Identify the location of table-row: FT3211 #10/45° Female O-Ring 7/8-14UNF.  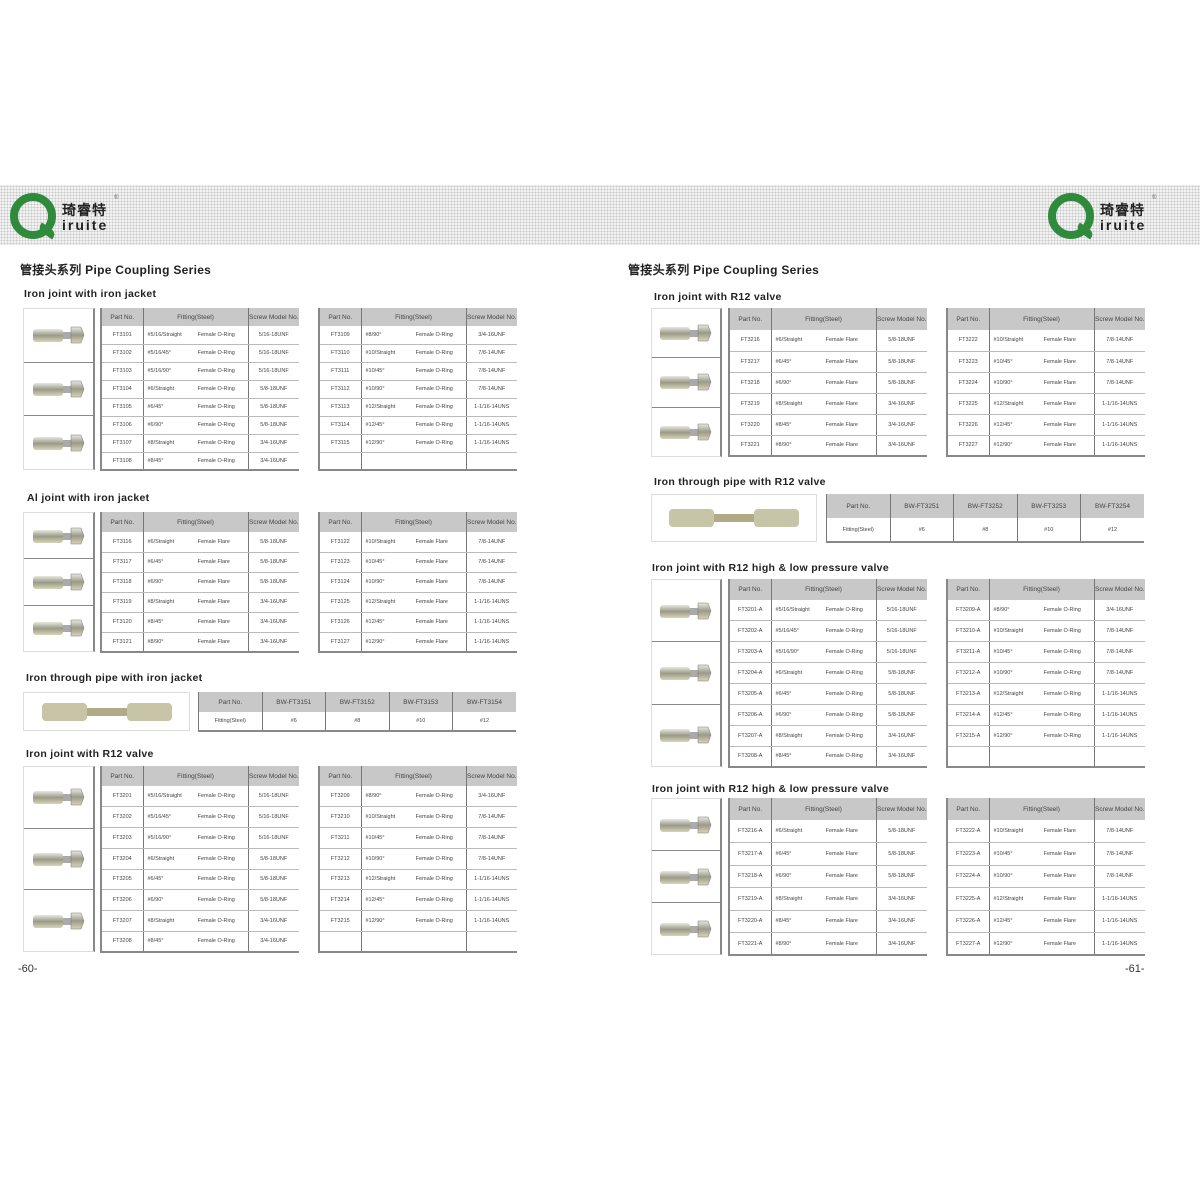
(417, 838).